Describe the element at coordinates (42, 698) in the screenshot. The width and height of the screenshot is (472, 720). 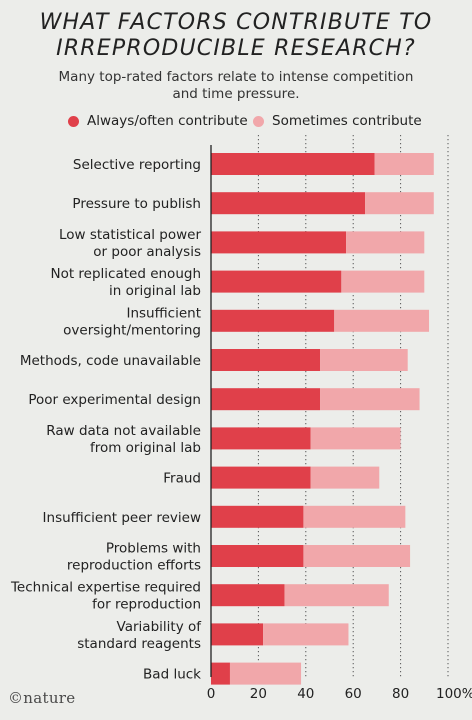
I see `nature-logo: ©nature` at that location.